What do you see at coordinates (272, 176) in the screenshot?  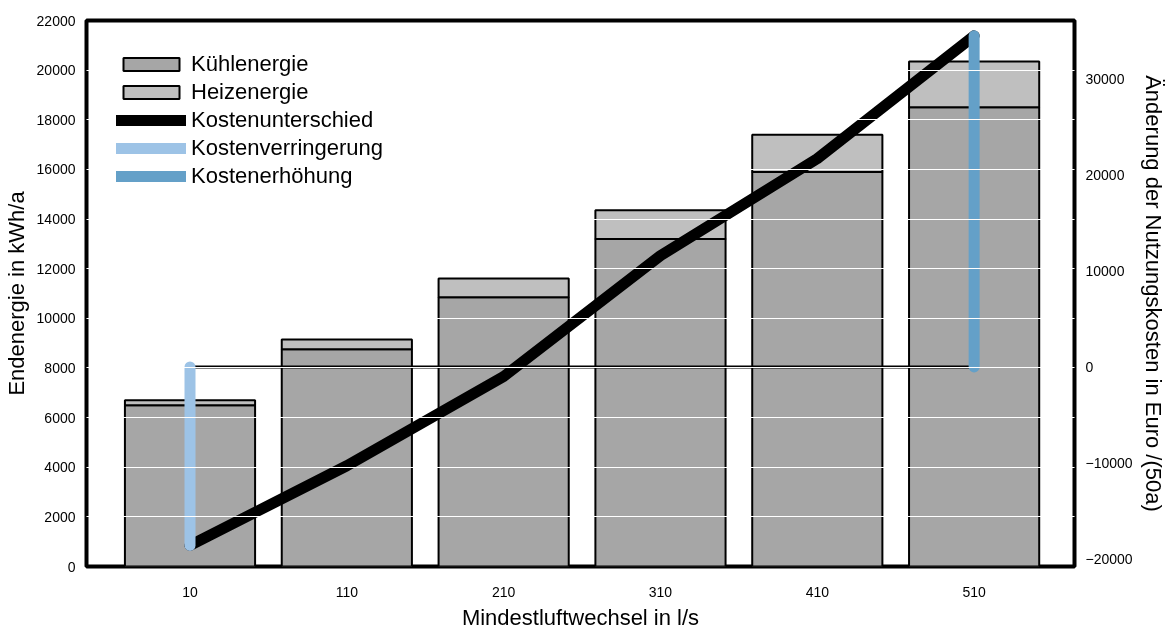 I see `legend-label: Kostenerhöhung` at bounding box center [272, 176].